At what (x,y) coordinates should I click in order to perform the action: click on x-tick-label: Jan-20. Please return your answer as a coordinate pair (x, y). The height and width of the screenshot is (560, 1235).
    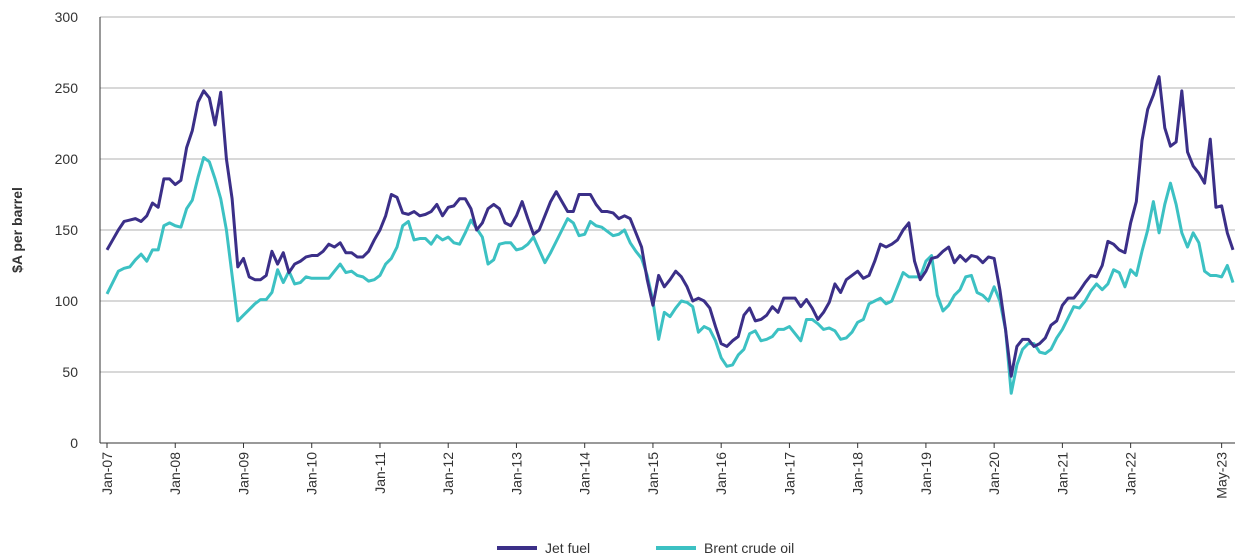
    Looking at the image, I should click on (994, 473).